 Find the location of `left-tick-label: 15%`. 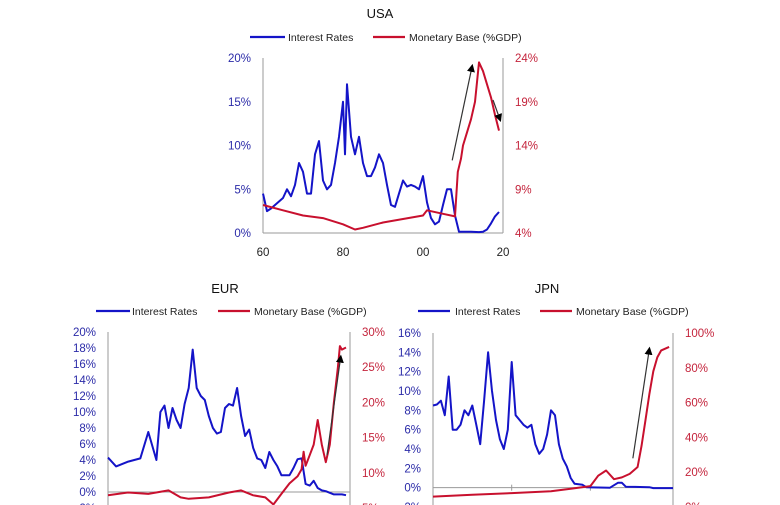

left-tick-label: 15% is located at coordinates (239, 103).